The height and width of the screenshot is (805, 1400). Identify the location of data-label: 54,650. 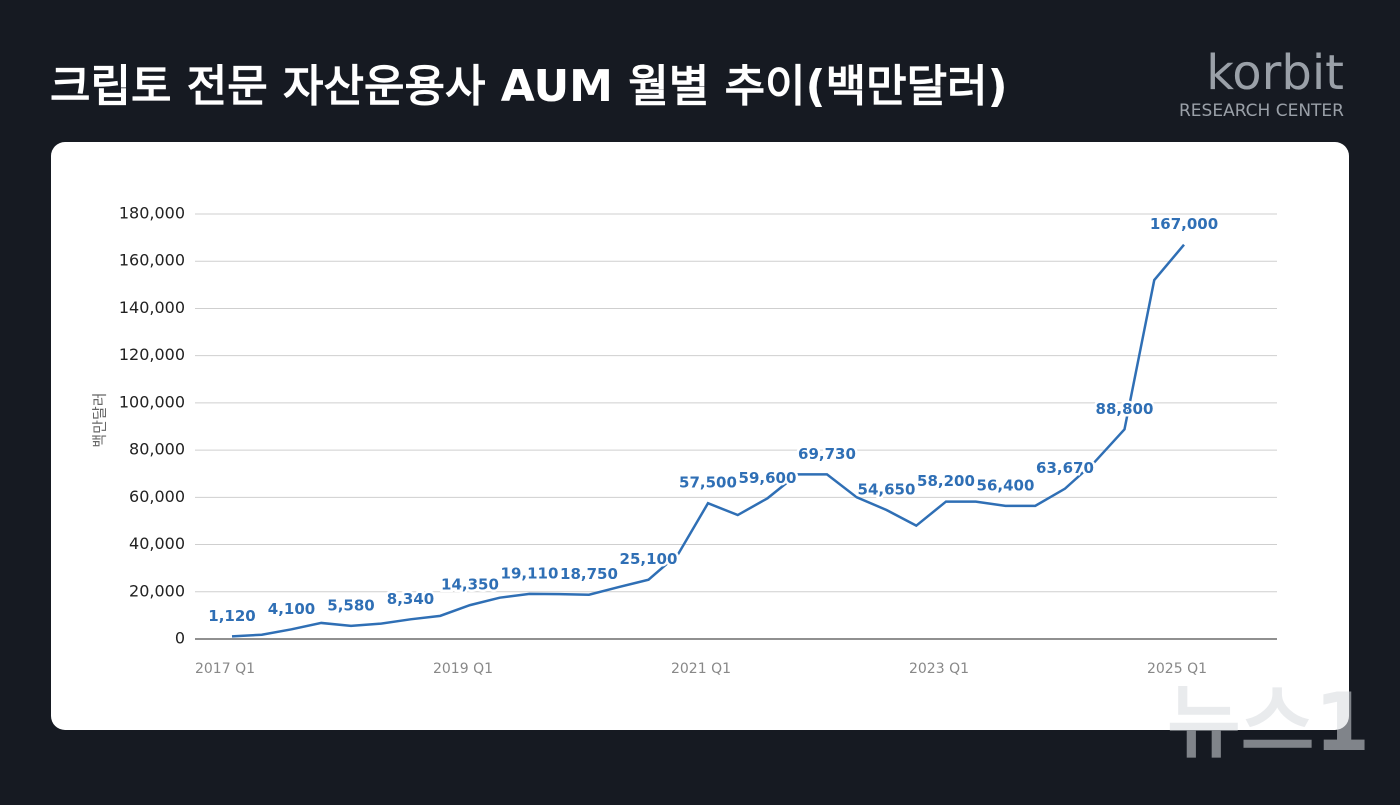
(887, 489).